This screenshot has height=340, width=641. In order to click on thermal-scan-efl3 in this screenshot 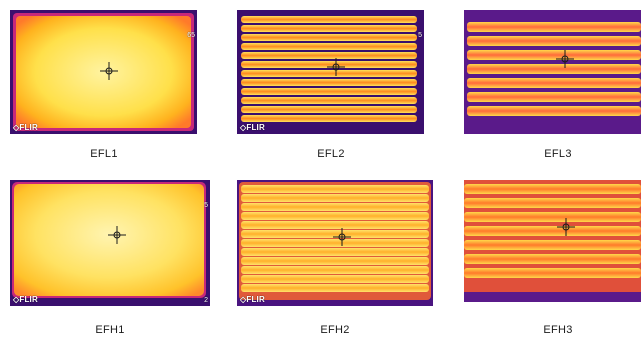, I will do `click(552, 72)`.